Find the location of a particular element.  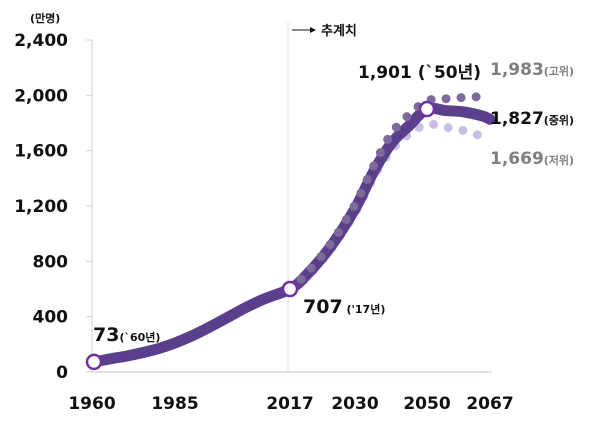

annotation-value: 707 is located at coordinates (323, 307).